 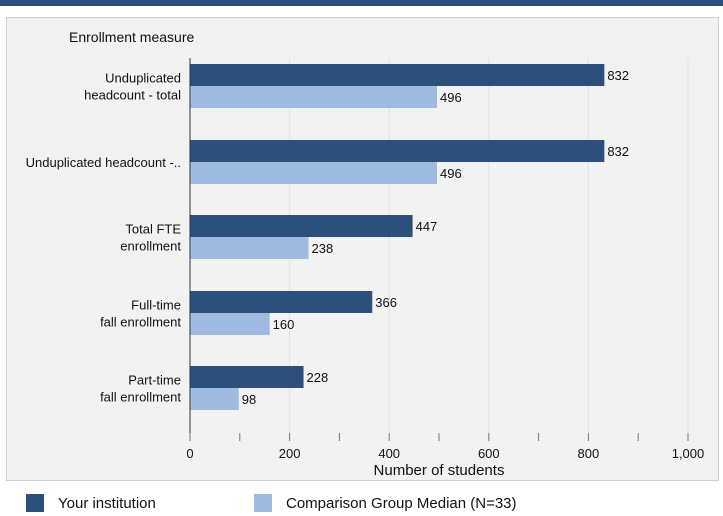 What do you see at coordinates (103, 162) in the screenshot?
I see `category-label: Unduplicated headcount -..` at bounding box center [103, 162].